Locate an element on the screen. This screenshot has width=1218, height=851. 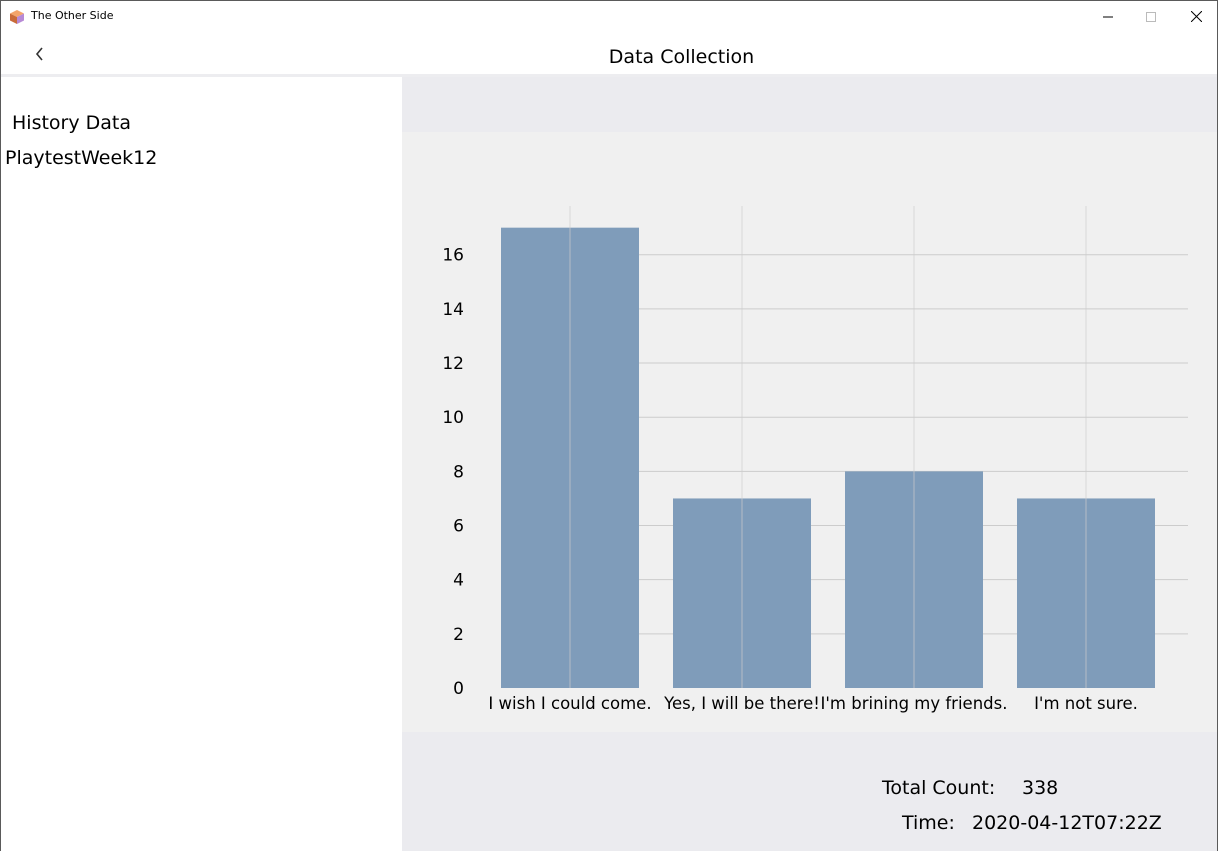
back-button is located at coordinates (40, 55).